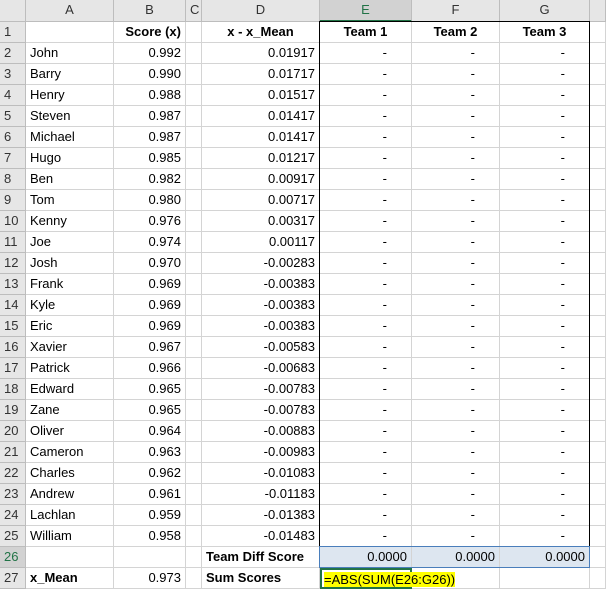 Image resolution: width=606 pixels, height=598 pixels. What do you see at coordinates (150, 578) in the screenshot?
I see `cell: 0.973` at bounding box center [150, 578].